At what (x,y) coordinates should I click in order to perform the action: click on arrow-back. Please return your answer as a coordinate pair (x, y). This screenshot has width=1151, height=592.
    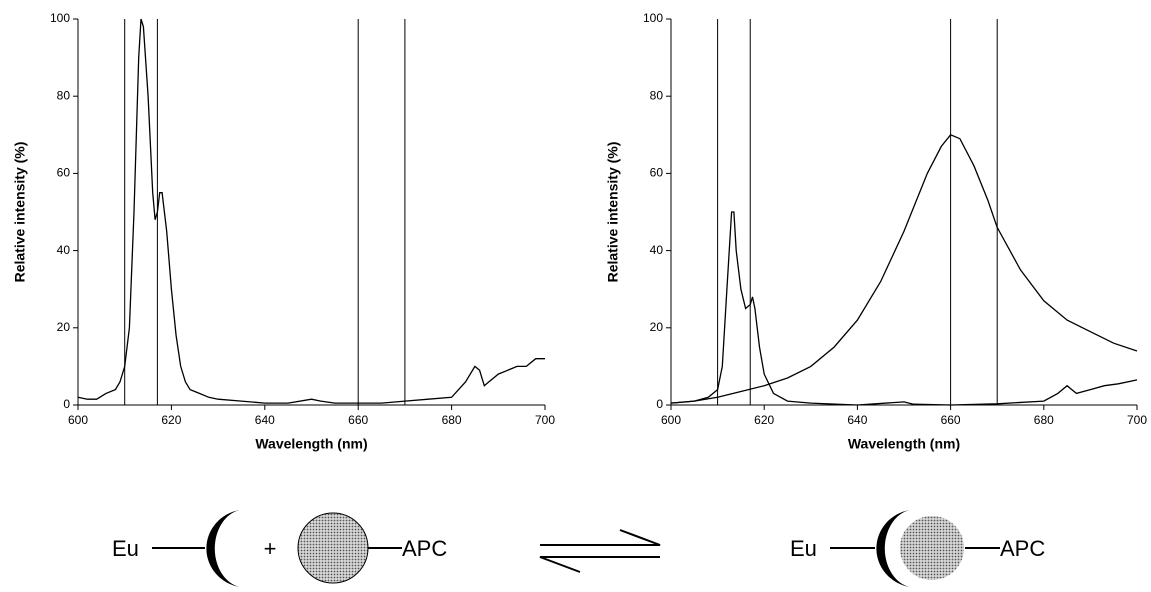
    Looking at the image, I should click on (599, 564).